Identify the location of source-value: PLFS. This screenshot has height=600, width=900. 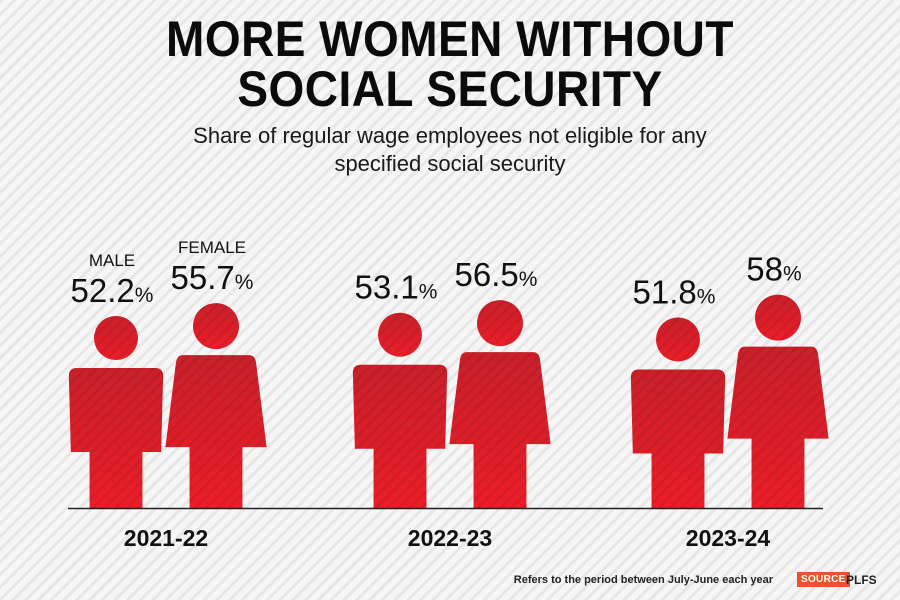
(861, 580).